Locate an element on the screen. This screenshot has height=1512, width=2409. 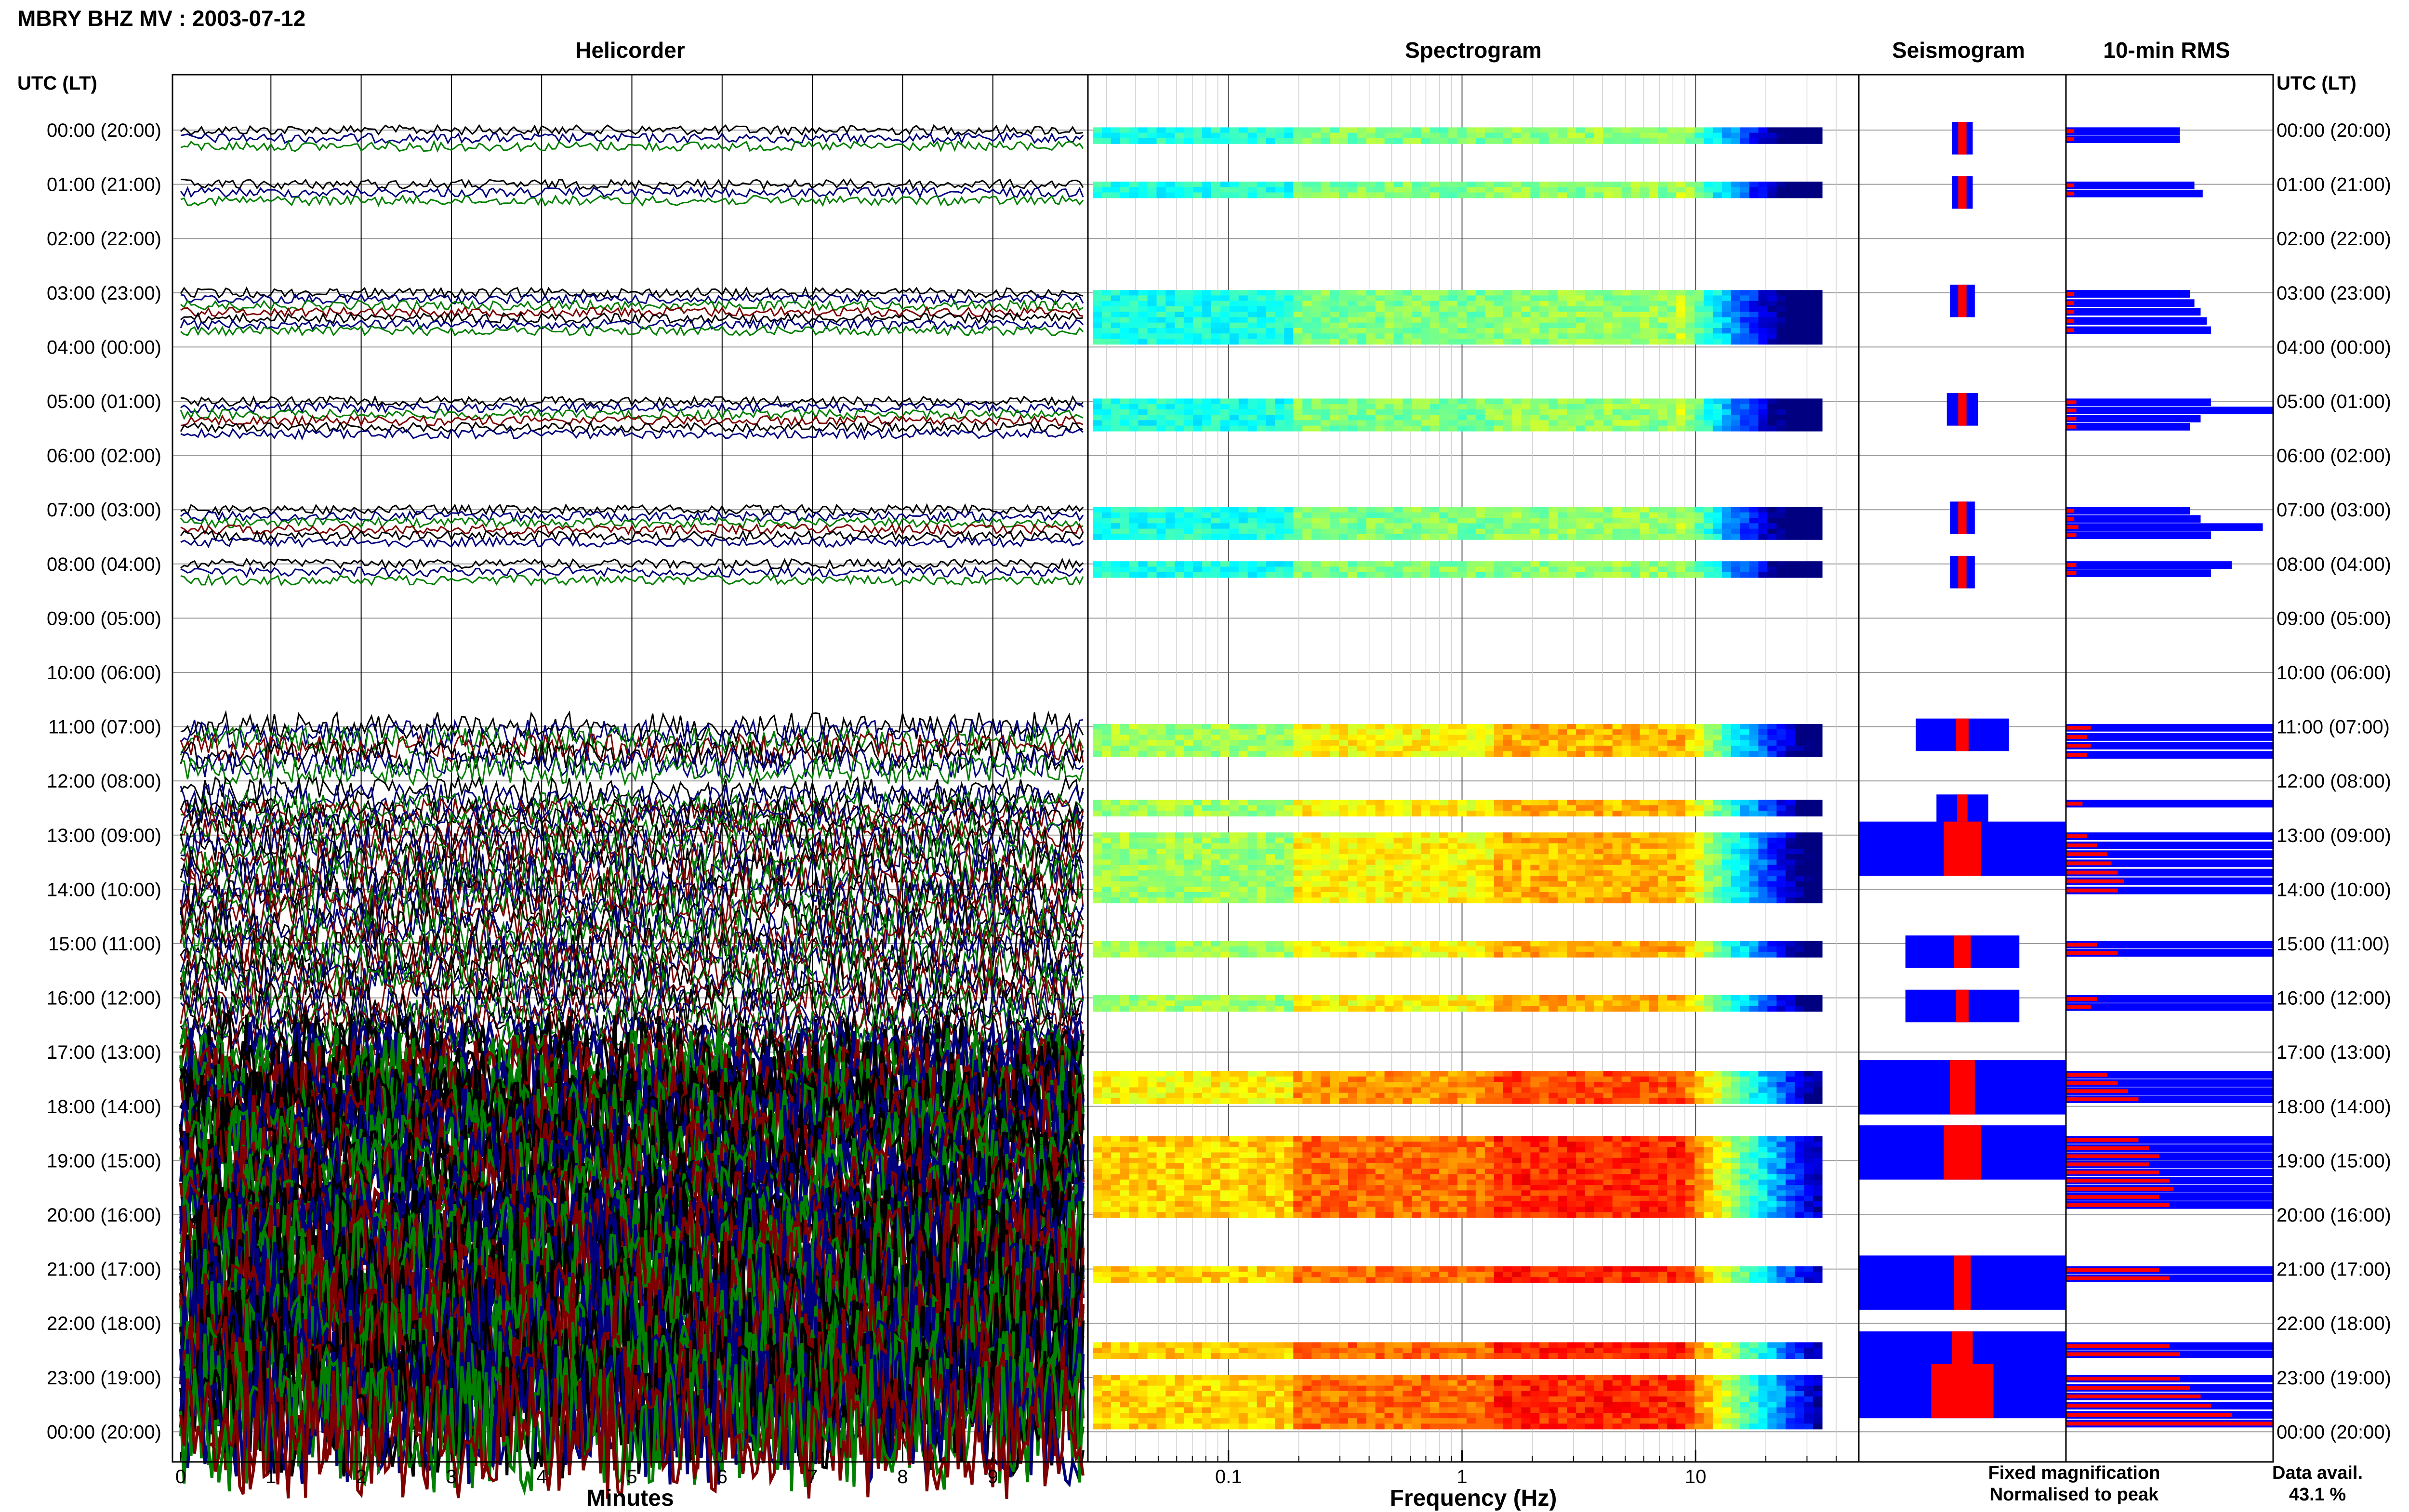
rms-title: 10-min RMS is located at coordinates (2166, 50).